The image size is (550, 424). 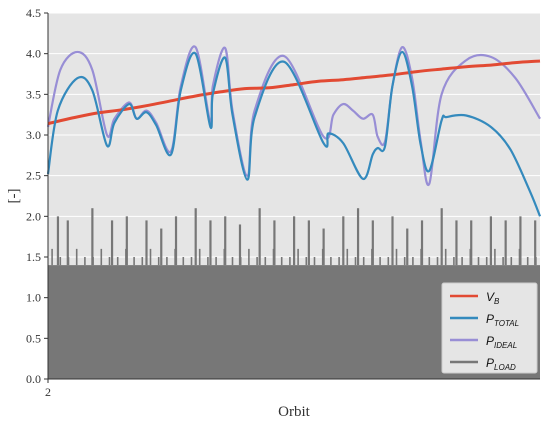 What do you see at coordinates (493, 298) in the screenshot?
I see `legend-label: VB` at bounding box center [493, 298].